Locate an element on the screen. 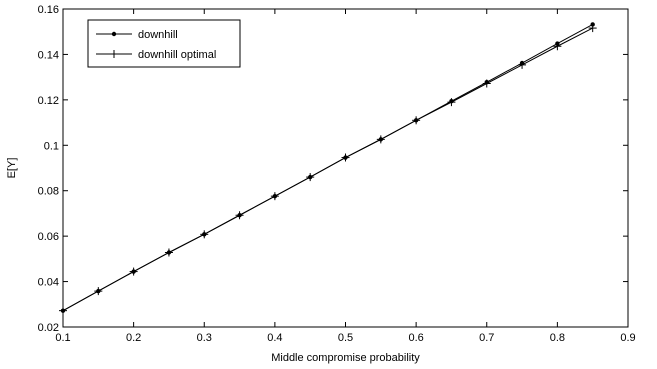 The image size is (657, 369). x-tick-label: 0.2 is located at coordinates (133, 338).